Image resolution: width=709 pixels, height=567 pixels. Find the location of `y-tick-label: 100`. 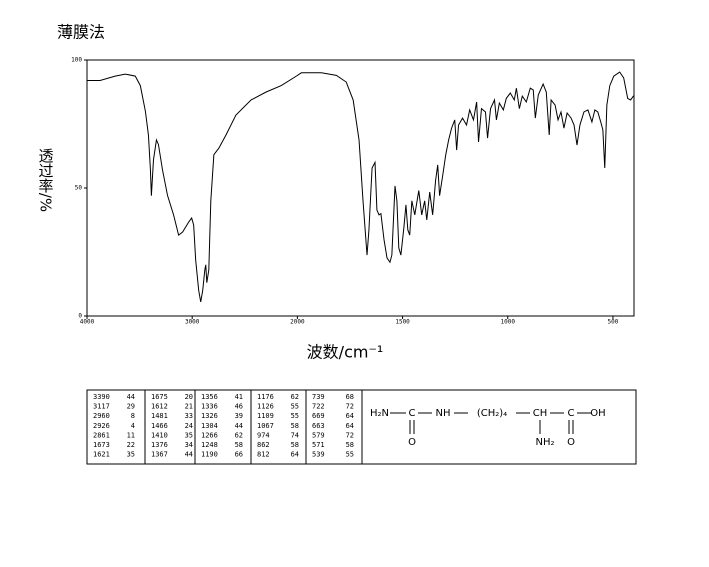

y-tick-label: 100 is located at coordinates (76, 60).